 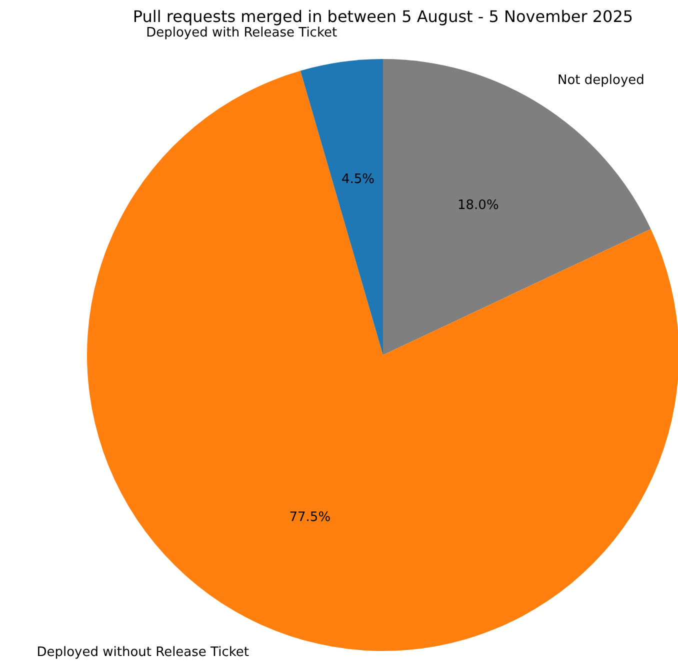 What do you see at coordinates (357, 180) in the screenshot?
I see `data-label: 4.5%` at bounding box center [357, 180].